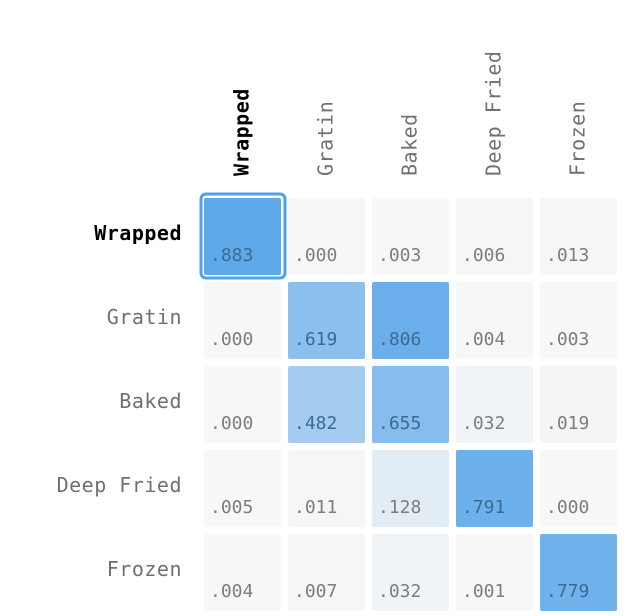 The image size is (630, 616). I want to click on col-label-deep-fried: Deep Fried, so click(494, 113).